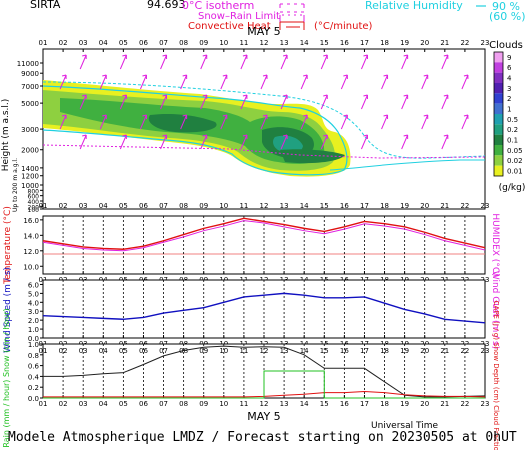  What do you see at coordinates (33, 399) in the screenshot?
I see `rain-y-tick-label: 0.0` at bounding box center [33, 399].